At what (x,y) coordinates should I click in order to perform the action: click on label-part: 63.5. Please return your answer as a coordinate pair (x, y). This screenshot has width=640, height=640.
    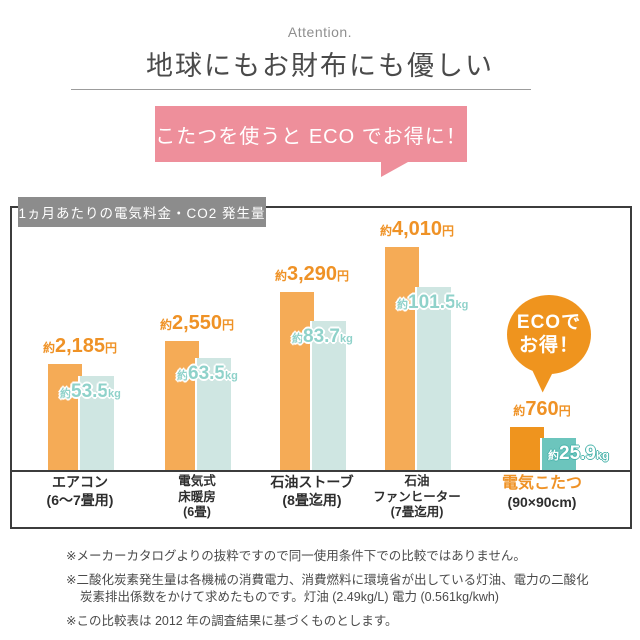
    Looking at the image, I should click on (206, 373).